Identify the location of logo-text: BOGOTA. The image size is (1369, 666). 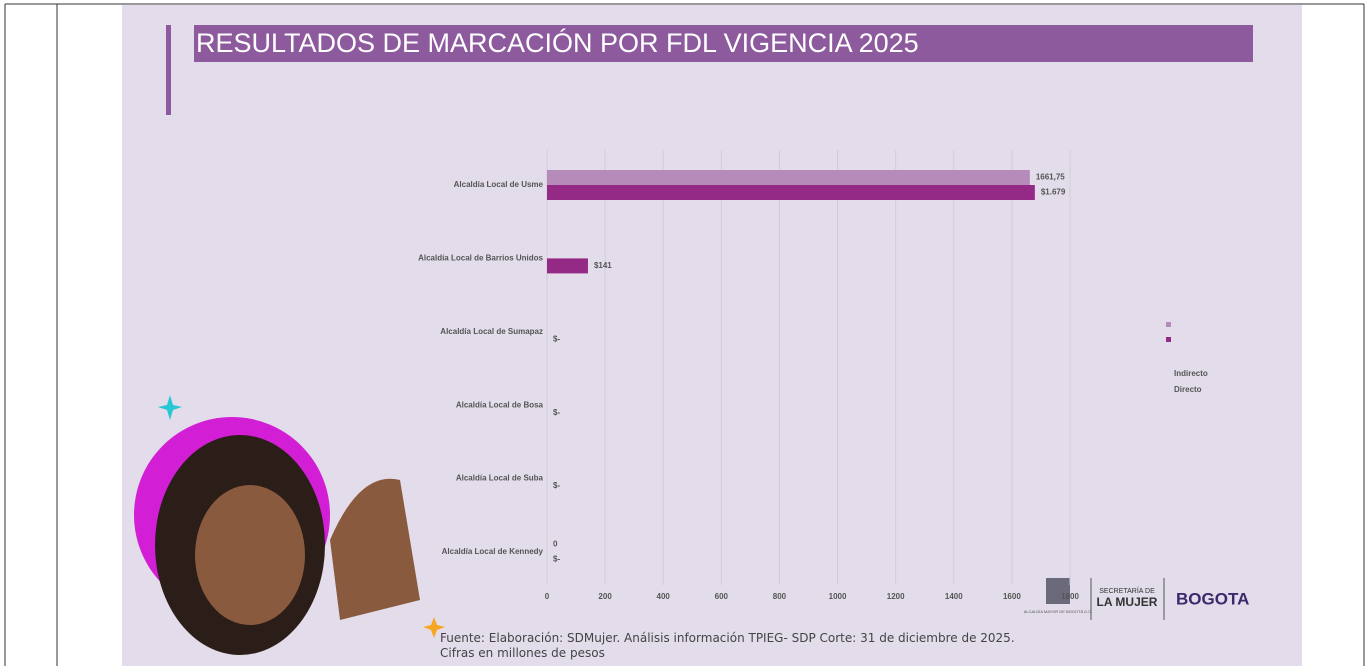
(1212, 598).